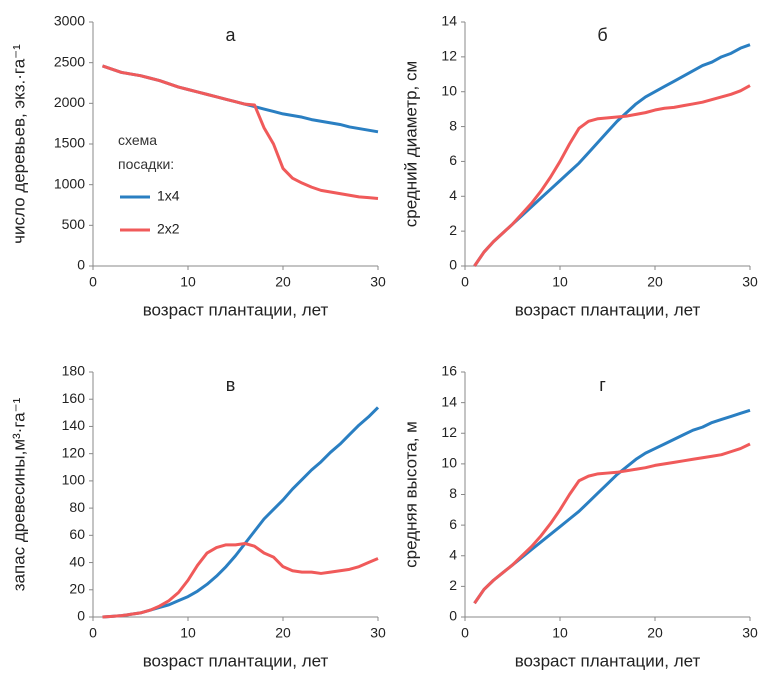 The image size is (762, 680). I want to click on panel-label: б, so click(602, 35).